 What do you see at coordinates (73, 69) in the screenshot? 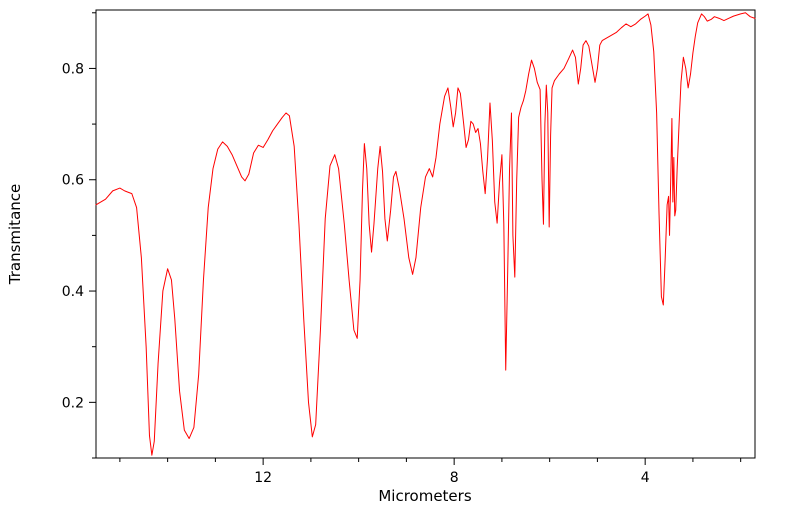
I see `y-tick-label: 0.8` at bounding box center [73, 69].